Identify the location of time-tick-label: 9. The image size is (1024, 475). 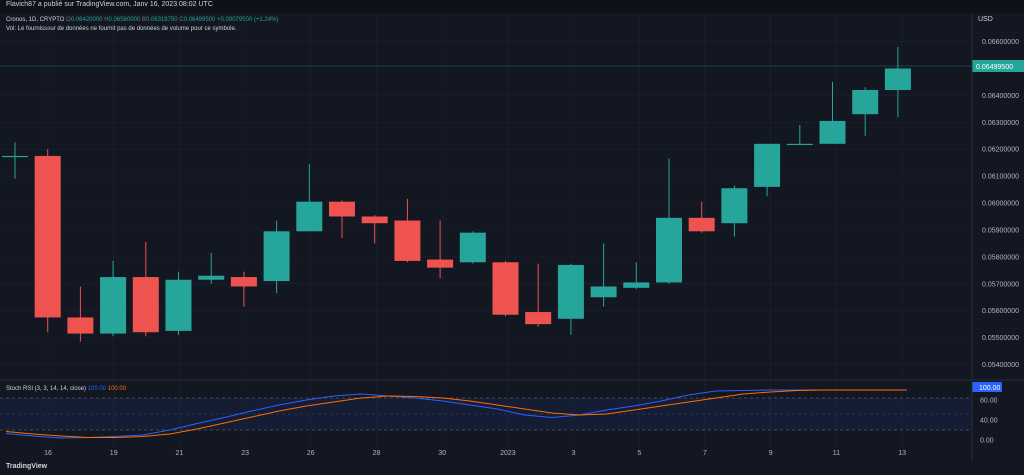
(771, 453).